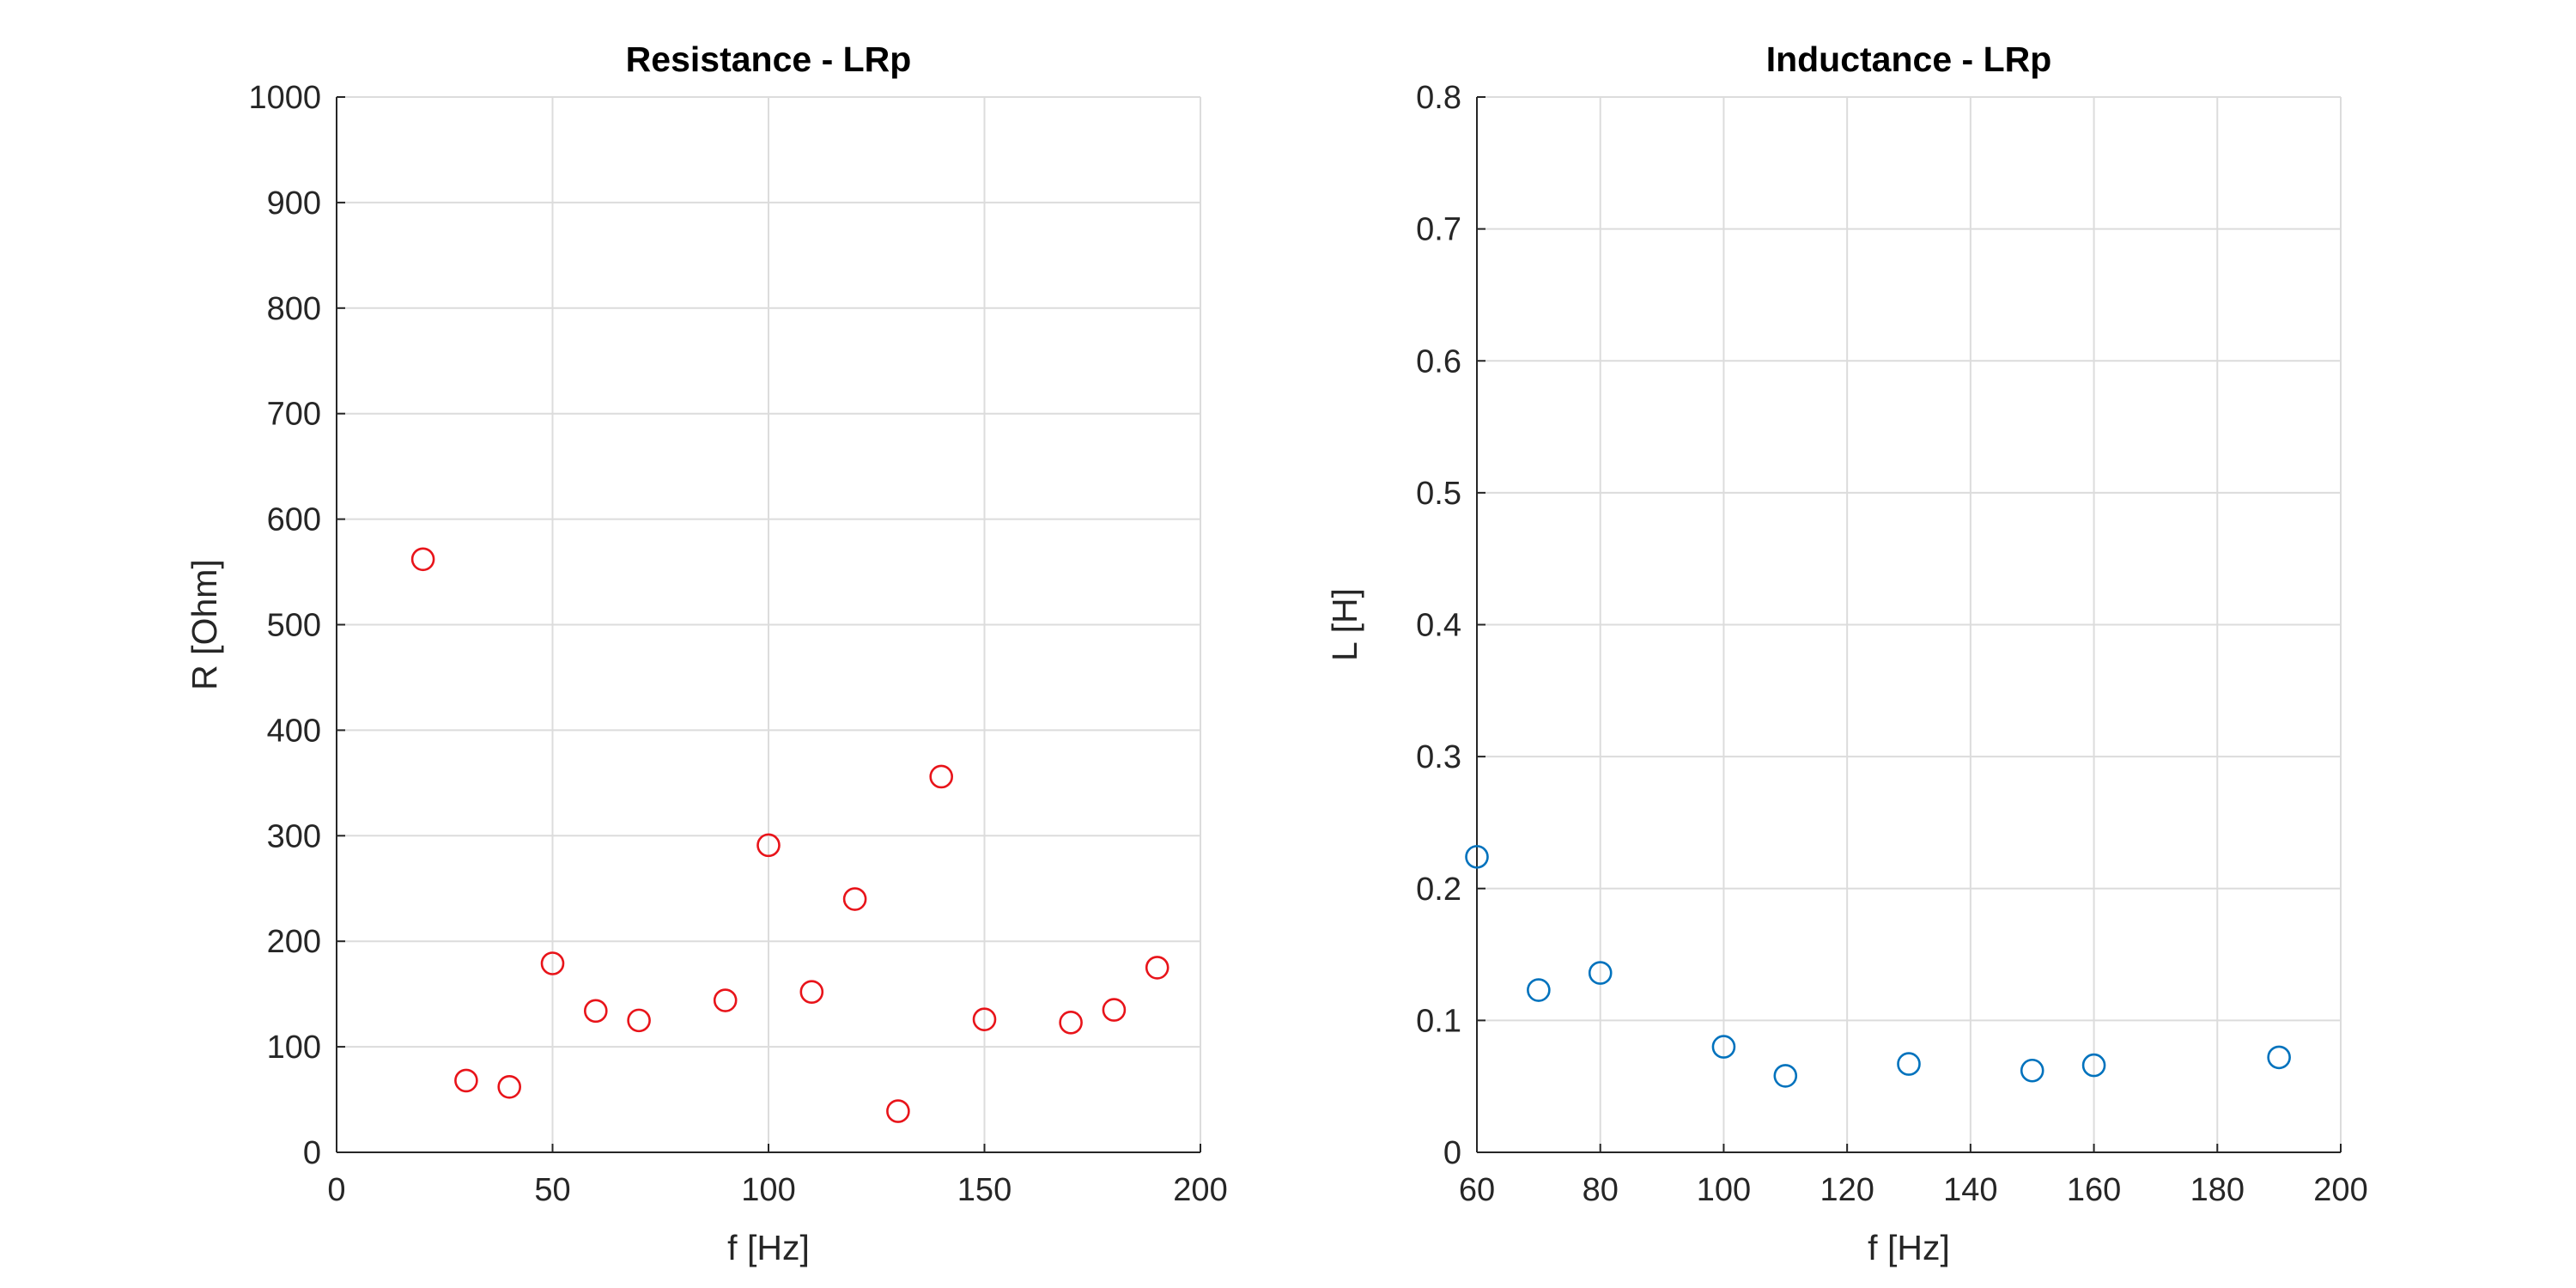  Describe the element at coordinates (294, 626) in the screenshot. I see `resistance-y-tick-label: 500` at that location.